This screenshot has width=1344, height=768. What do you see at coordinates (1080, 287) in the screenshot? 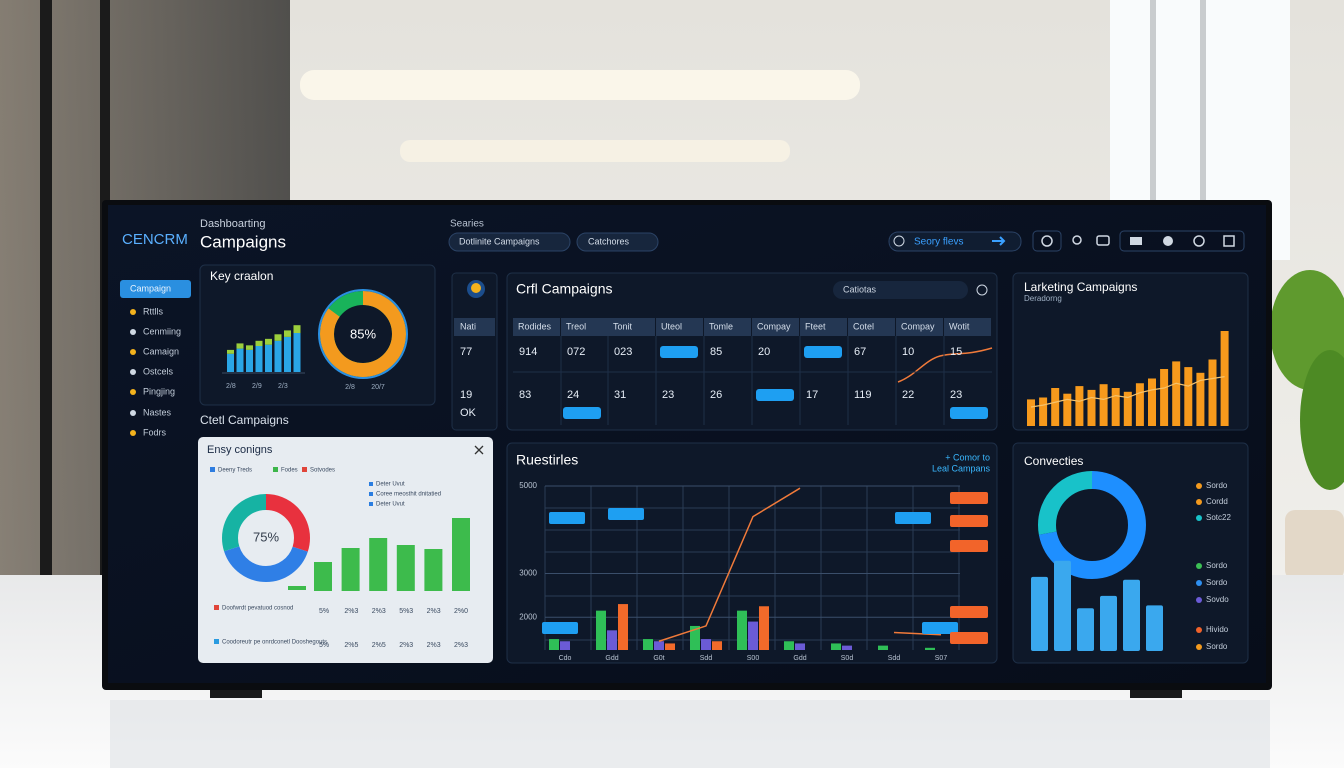
I see `panel-title: Larketing Campaigns` at bounding box center [1080, 287].